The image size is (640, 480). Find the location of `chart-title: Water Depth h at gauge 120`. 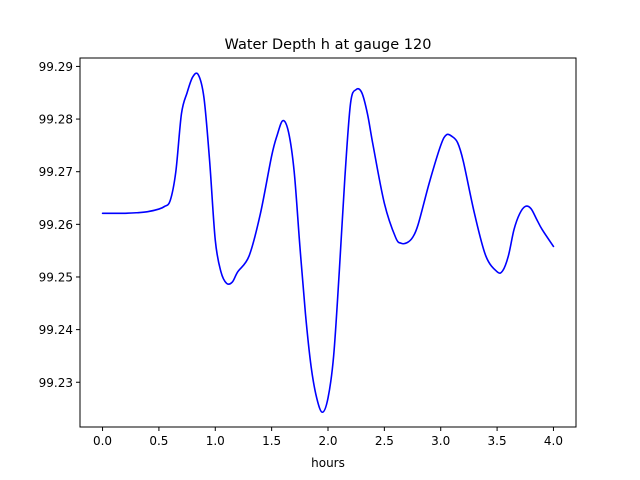

chart-title: Water Depth h at gauge 120 is located at coordinates (328, 45).